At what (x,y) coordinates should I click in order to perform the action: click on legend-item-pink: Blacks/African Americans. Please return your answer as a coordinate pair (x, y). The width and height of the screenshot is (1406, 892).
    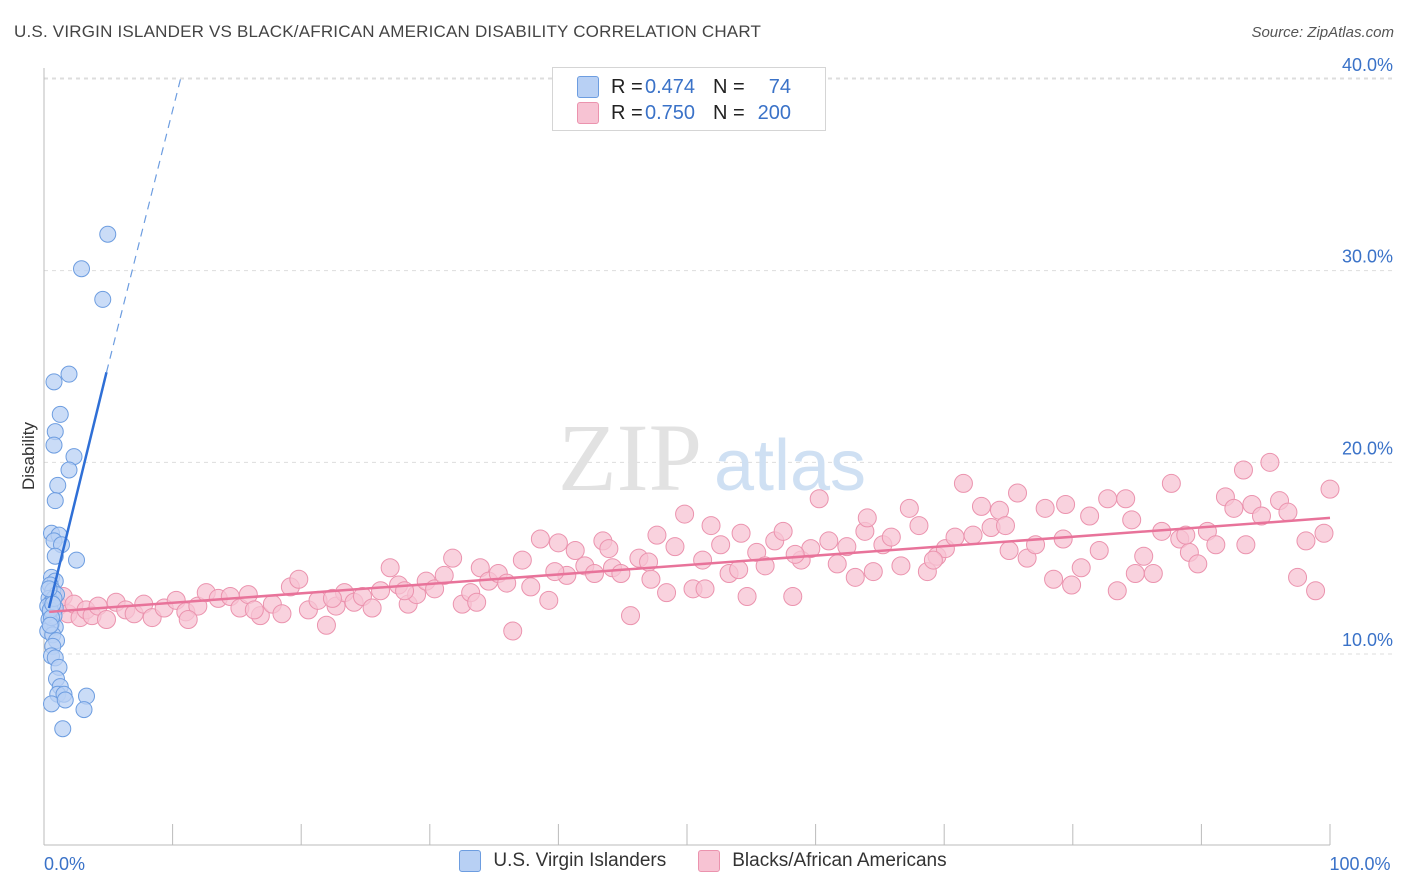
    Looking at the image, I should click on (822, 861).